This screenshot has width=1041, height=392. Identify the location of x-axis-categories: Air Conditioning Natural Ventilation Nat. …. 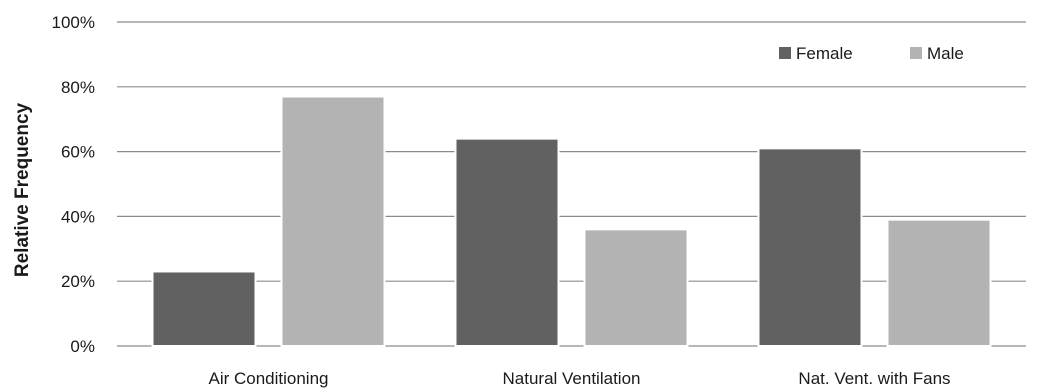
(579, 378).